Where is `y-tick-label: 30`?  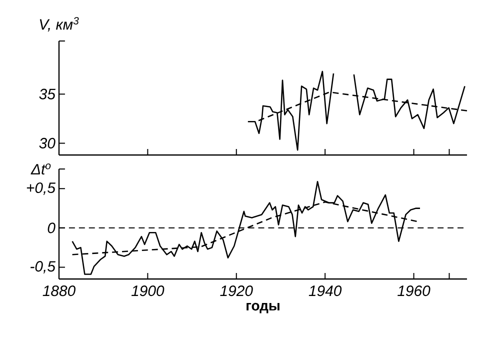
y-tick-label: 30 is located at coordinates (47, 143).